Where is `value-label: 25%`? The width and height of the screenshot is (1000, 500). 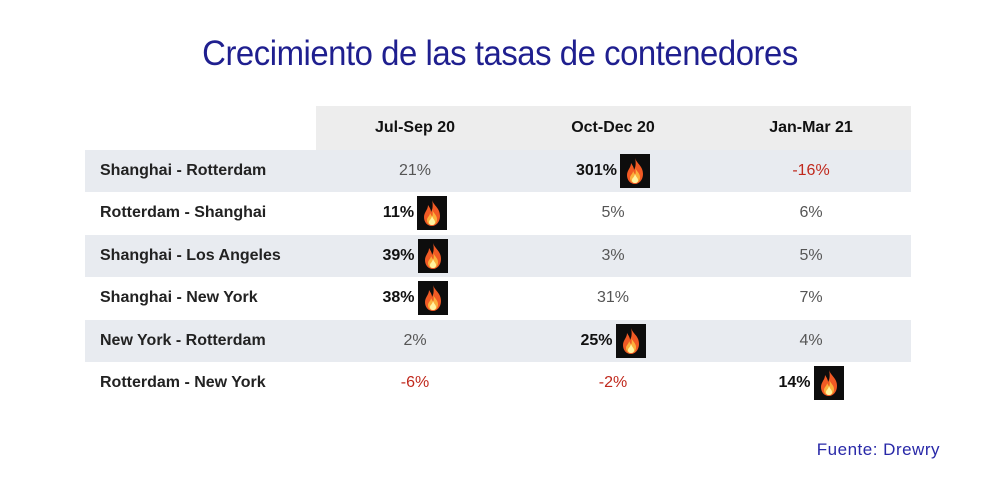
value-label: 25% is located at coordinates (596, 340).